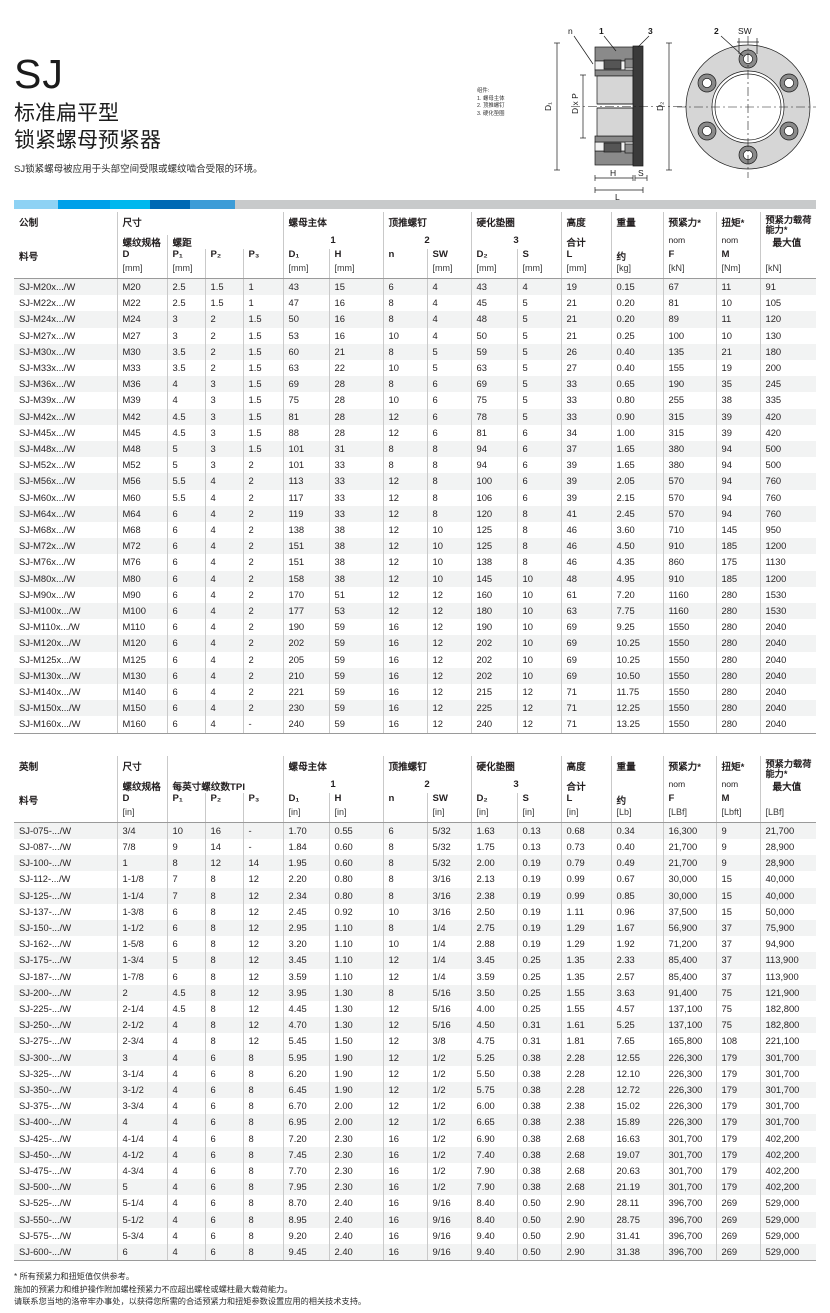 The width and height of the screenshot is (830, 1313). Describe the element at coordinates (262, 256) in the screenshot. I see `th-sym-p3: P₃` at that location.